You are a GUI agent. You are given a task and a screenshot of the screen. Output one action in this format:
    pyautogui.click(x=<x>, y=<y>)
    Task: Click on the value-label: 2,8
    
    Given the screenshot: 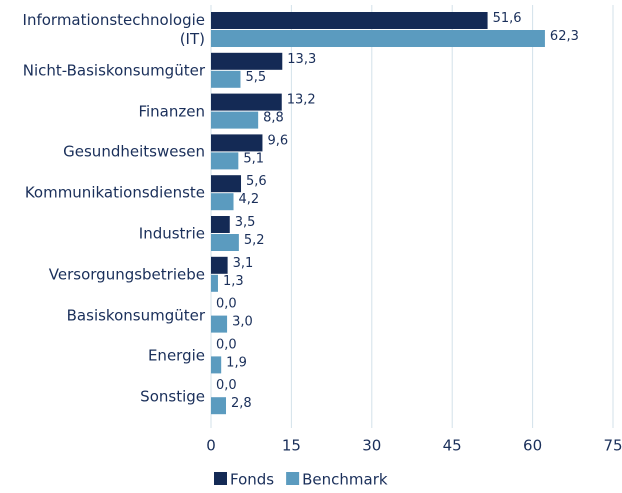 What is the action you would take?
    pyautogui.click(x=241, y=403)
    